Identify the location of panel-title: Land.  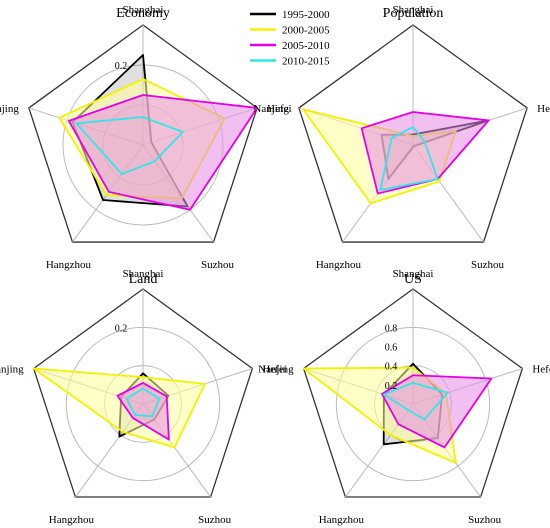
(143, 279).